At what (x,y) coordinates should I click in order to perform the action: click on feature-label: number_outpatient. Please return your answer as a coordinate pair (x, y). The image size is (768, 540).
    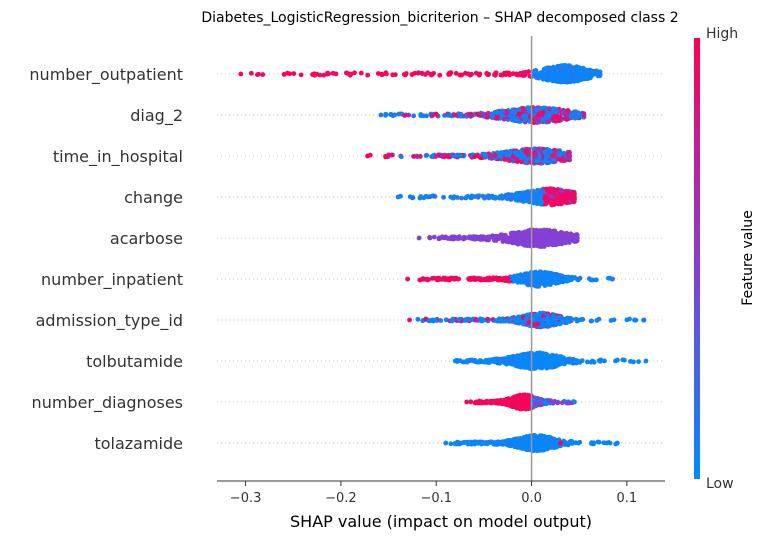
    Looking at the image, I should click on (106, 75).